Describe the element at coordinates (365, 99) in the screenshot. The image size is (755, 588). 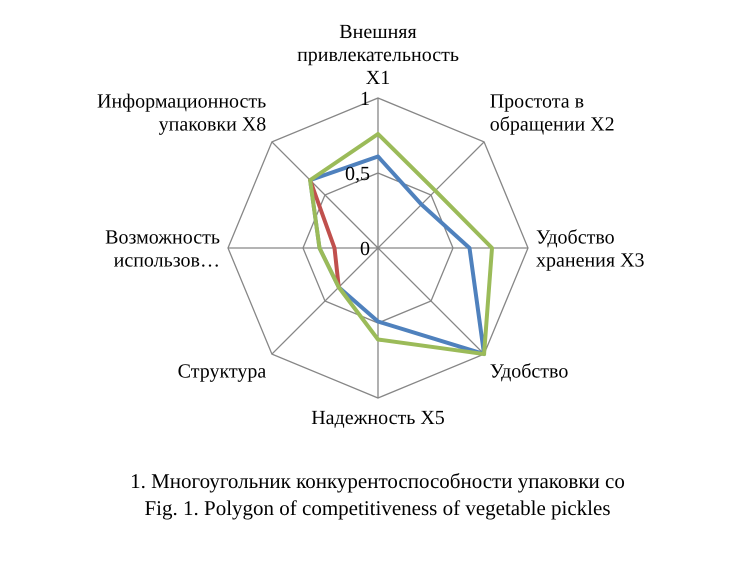
I see `y-tick-label: 1` at that location.